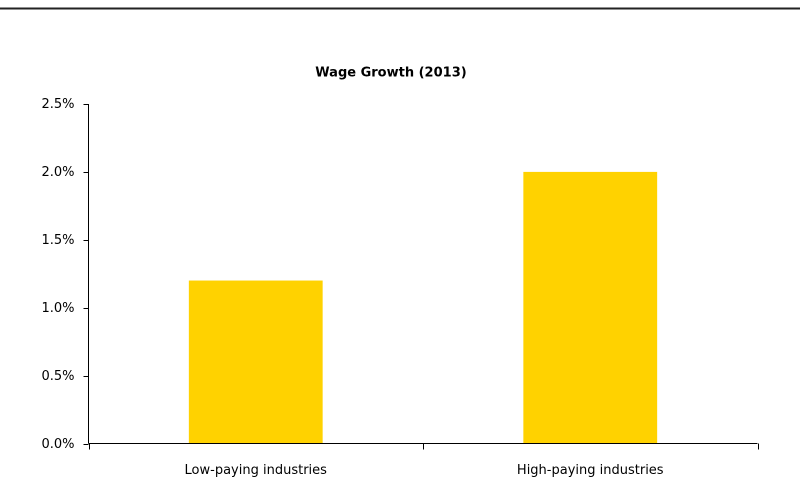  I want to click on y-tick-label: 0.0%, so click(57, 444).